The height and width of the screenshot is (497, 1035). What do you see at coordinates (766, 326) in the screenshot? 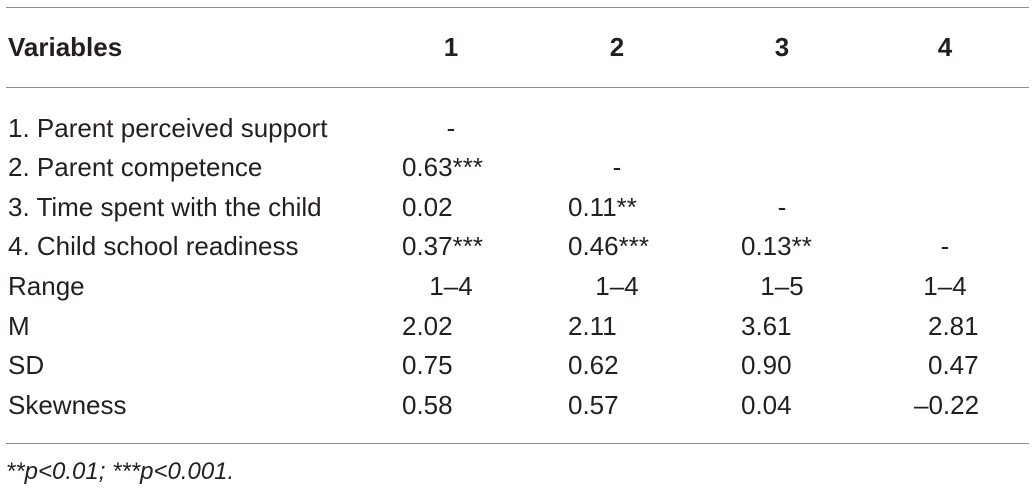
I see `table-cell: 3.61` at bounding box center [766, 326].